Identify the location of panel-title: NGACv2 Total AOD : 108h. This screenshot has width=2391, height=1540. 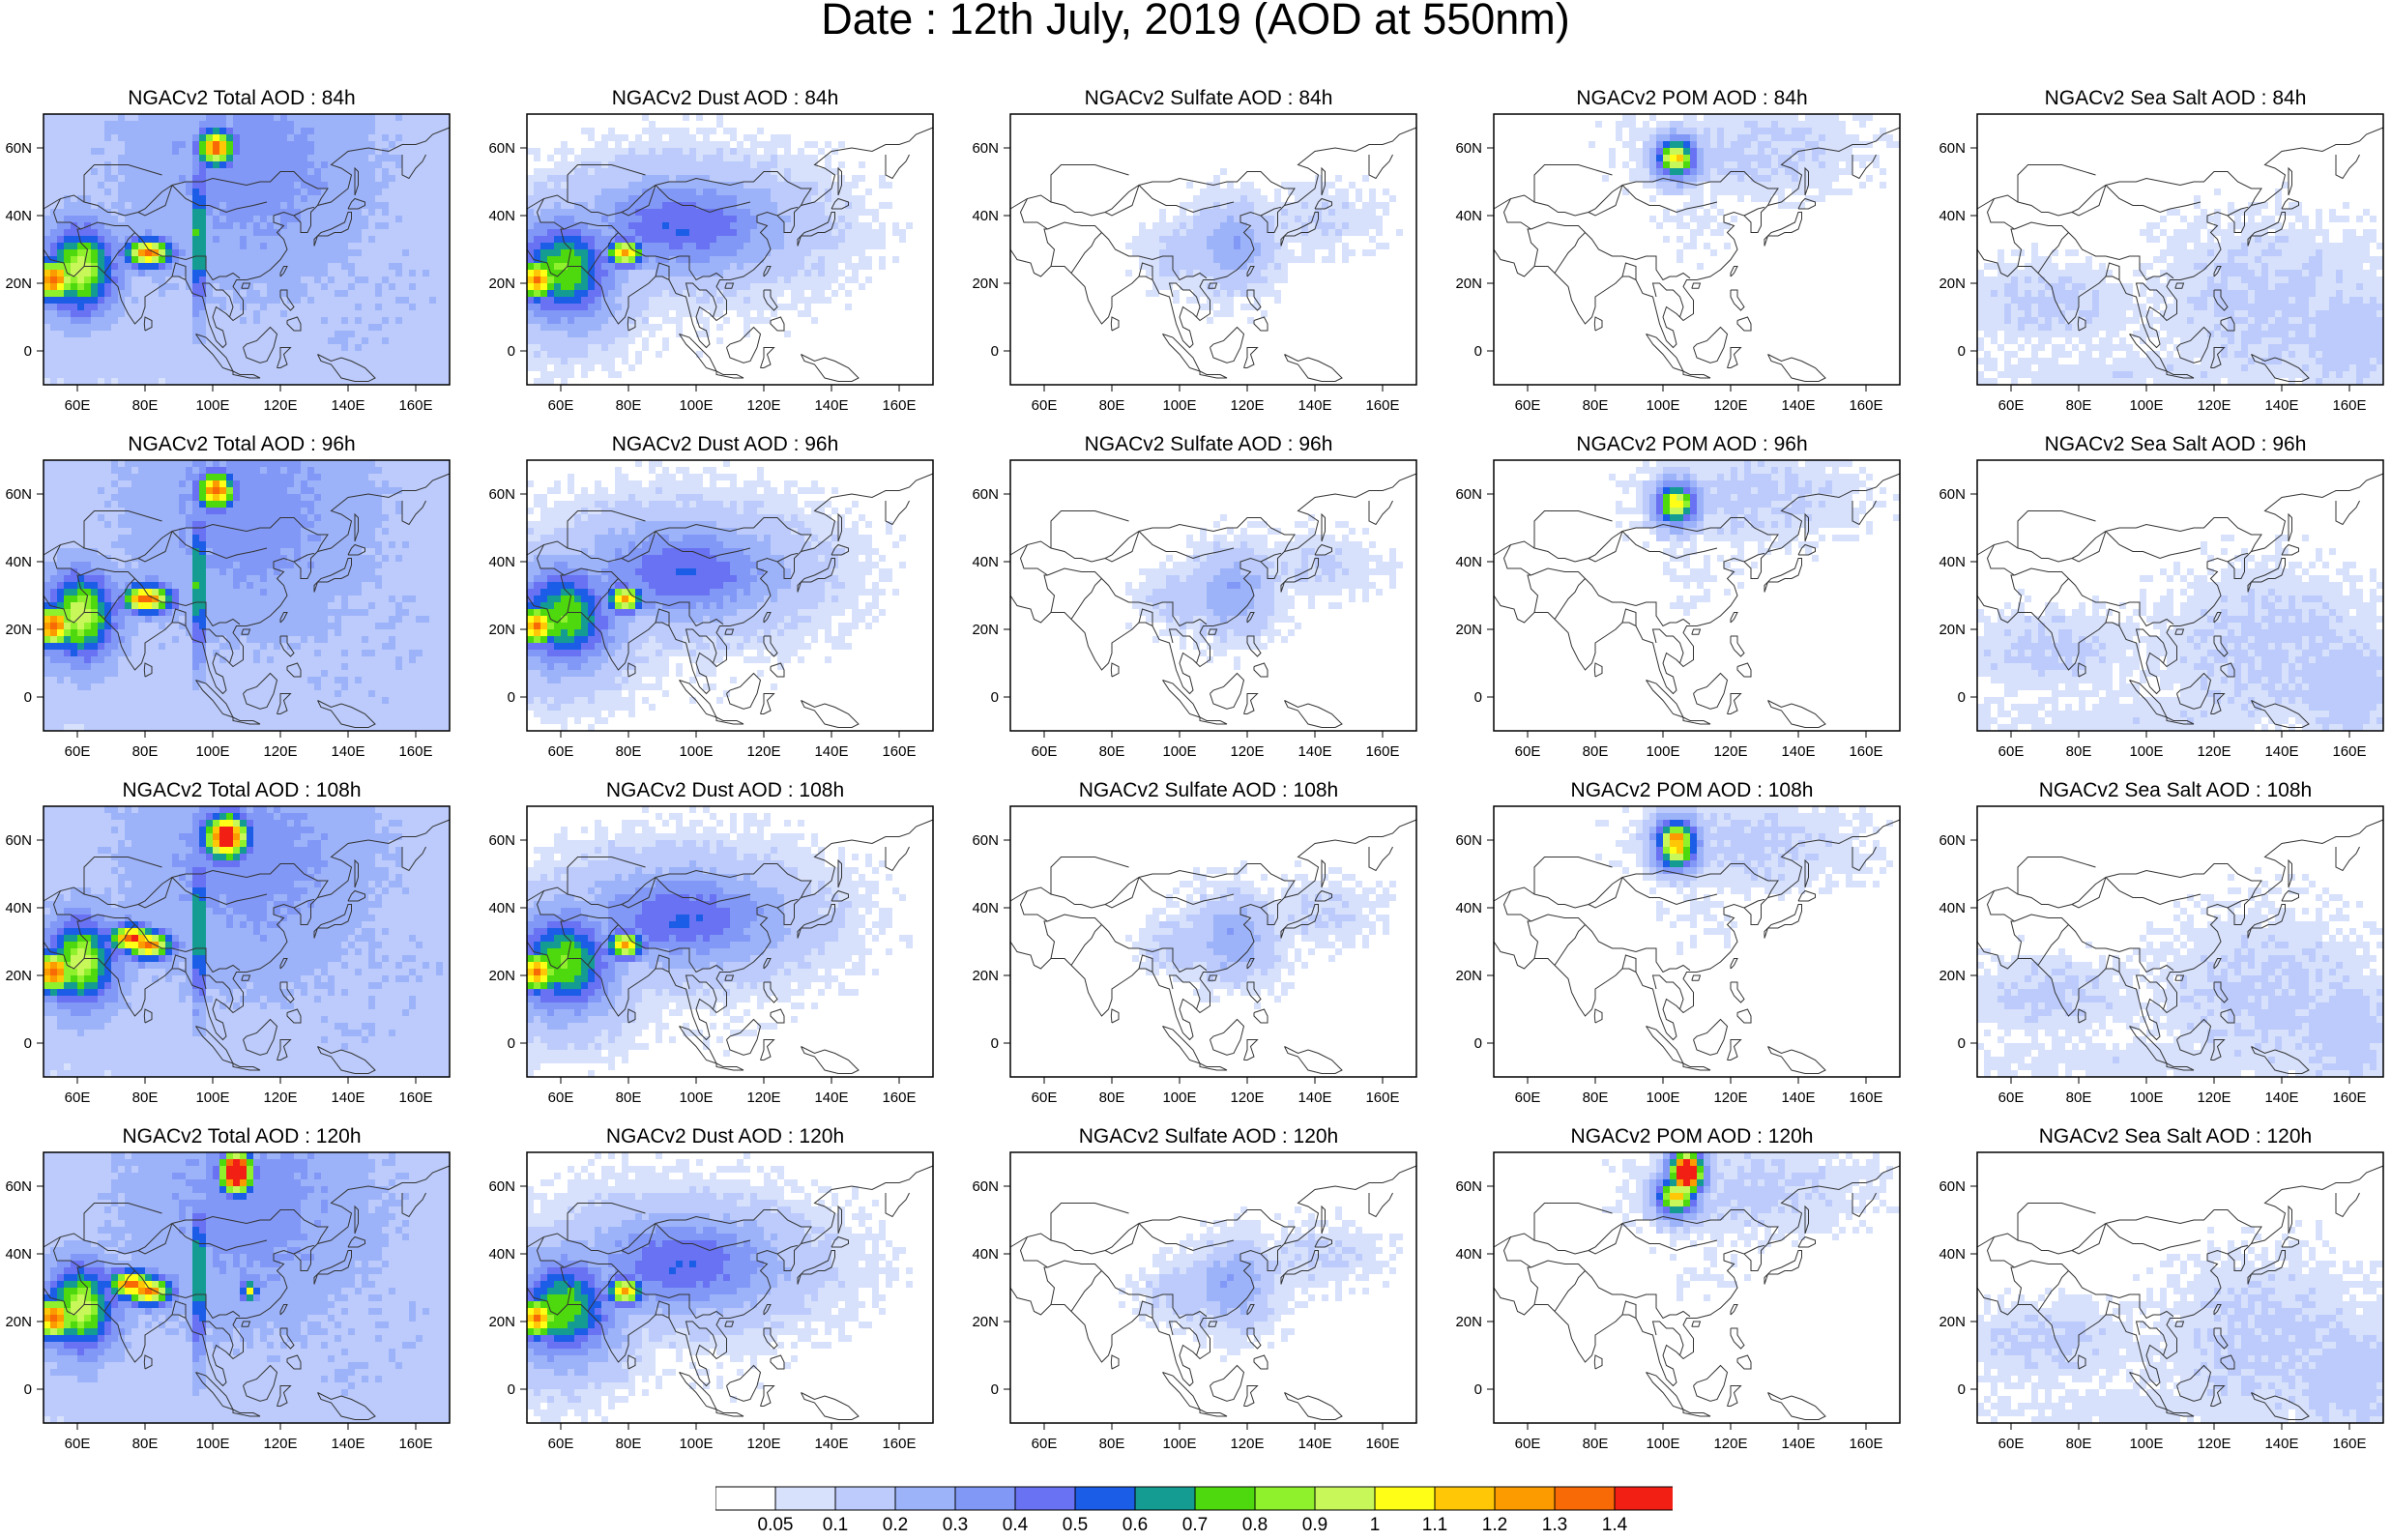
(241, 790).